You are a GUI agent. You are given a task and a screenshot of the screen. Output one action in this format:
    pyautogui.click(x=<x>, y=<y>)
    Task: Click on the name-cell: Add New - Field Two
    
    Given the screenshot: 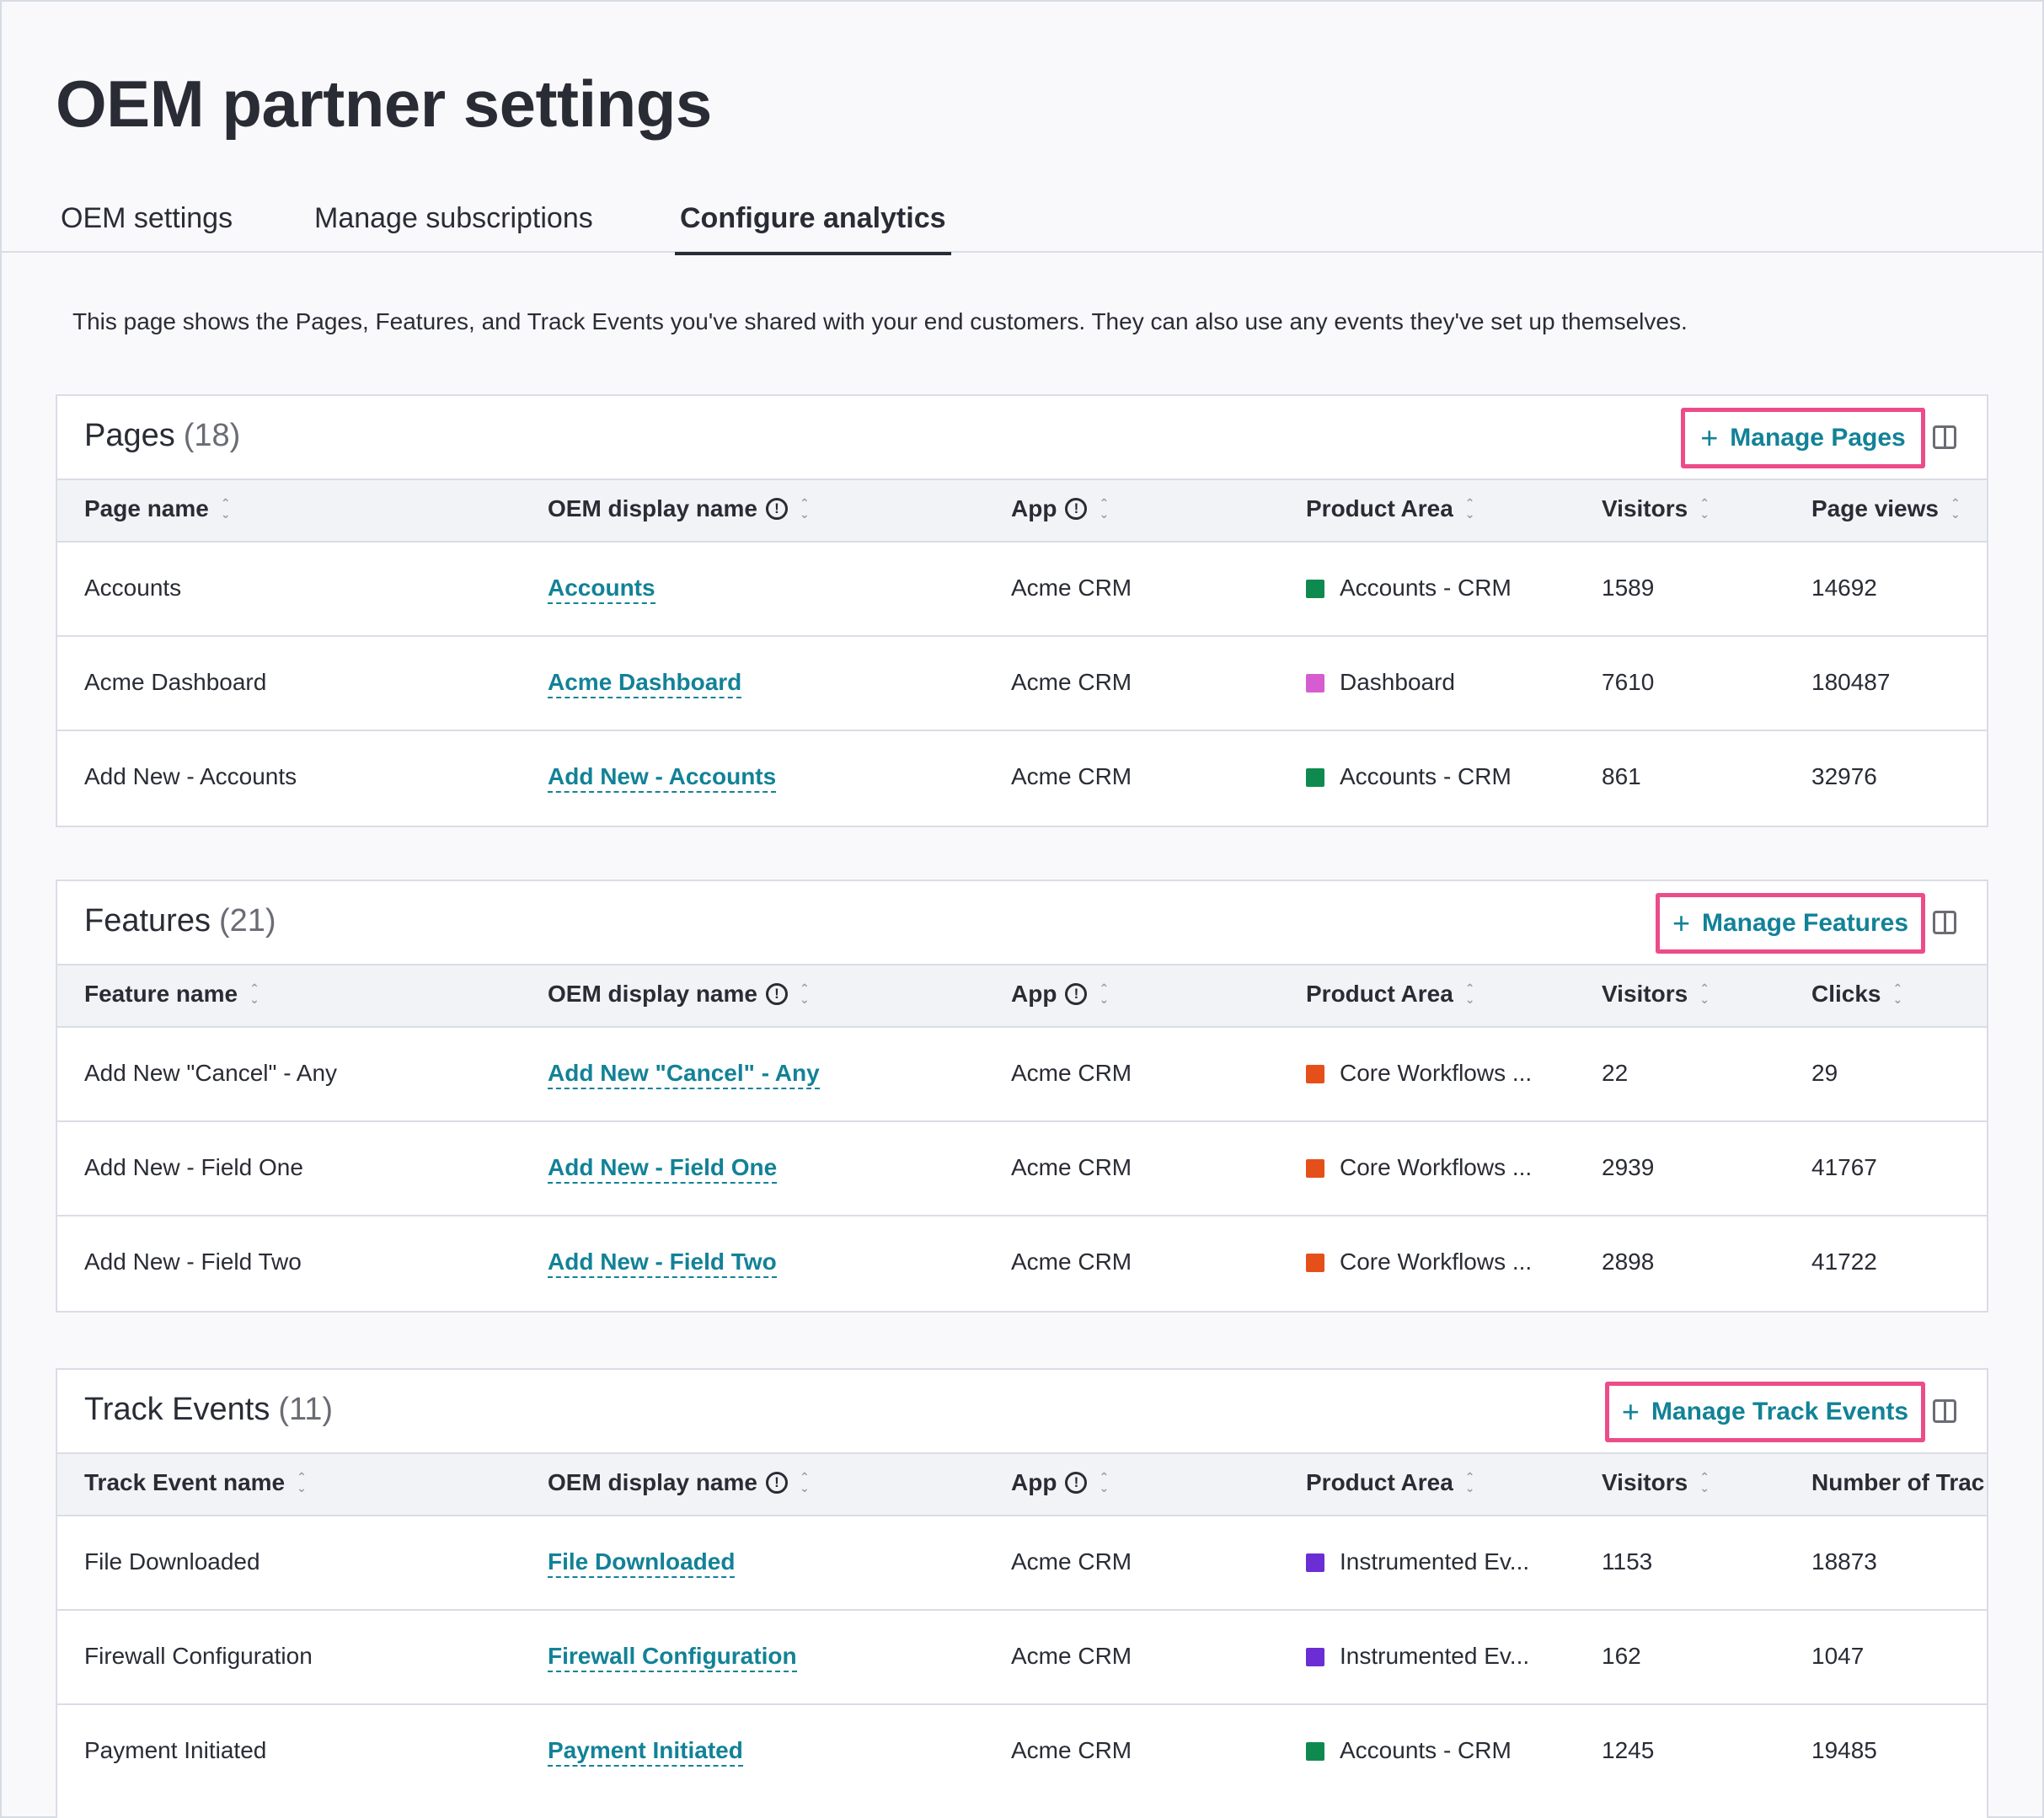 What is the action you would take?
    pyautogui.click(x=193, y=1262)
    